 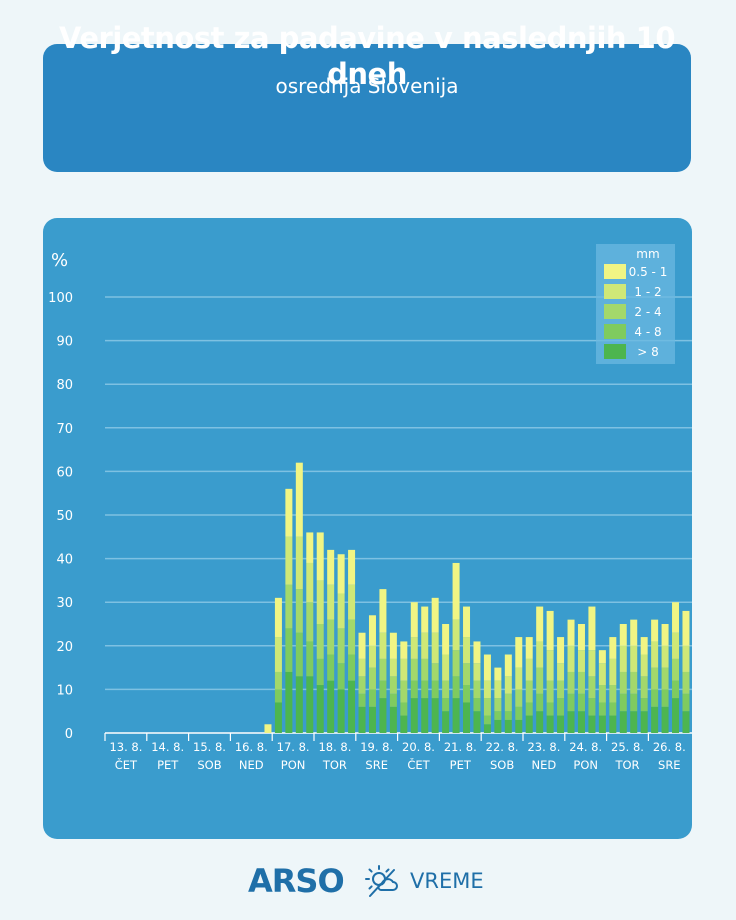 What do you see at coordinates (64, 342) in the screenshot?
I see `y-tick-label: 90` at bounding box center [64, 342].